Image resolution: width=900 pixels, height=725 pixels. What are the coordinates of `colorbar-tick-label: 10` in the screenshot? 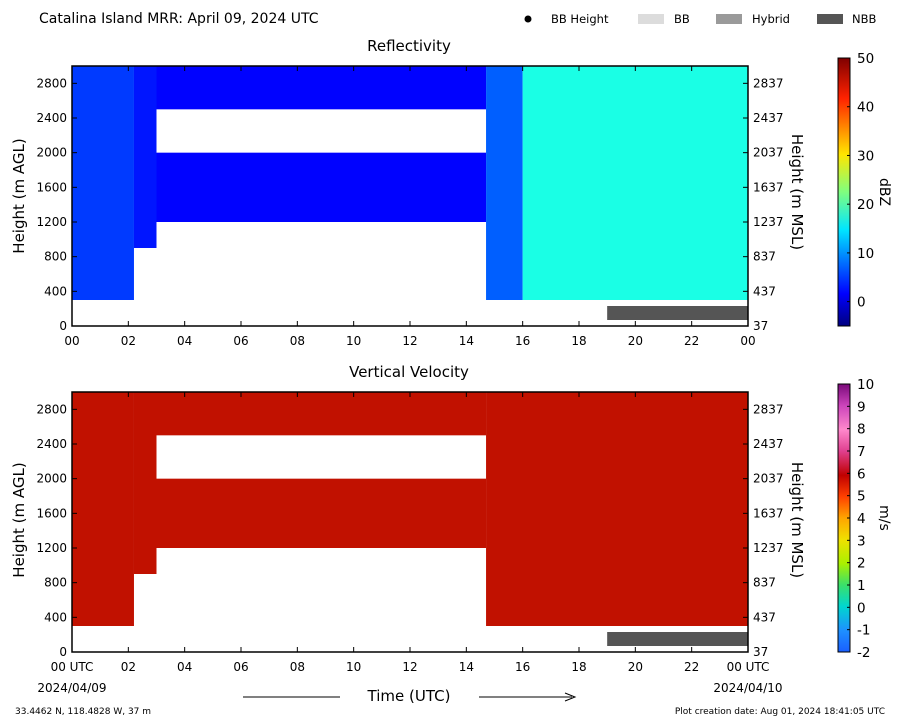 It's located at (865, 254).